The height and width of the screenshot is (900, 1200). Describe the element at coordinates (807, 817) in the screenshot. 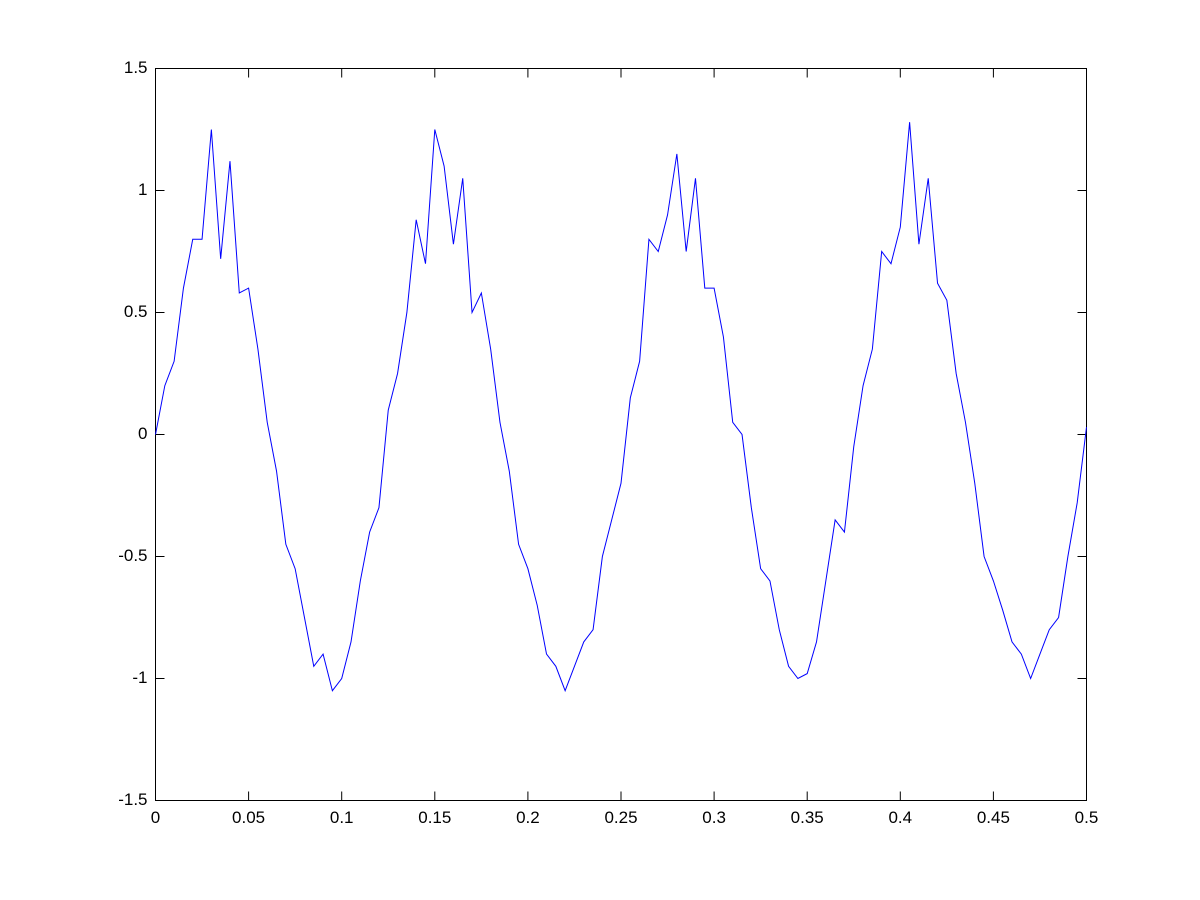

I see `x-tick-label: 0.35` at that location.